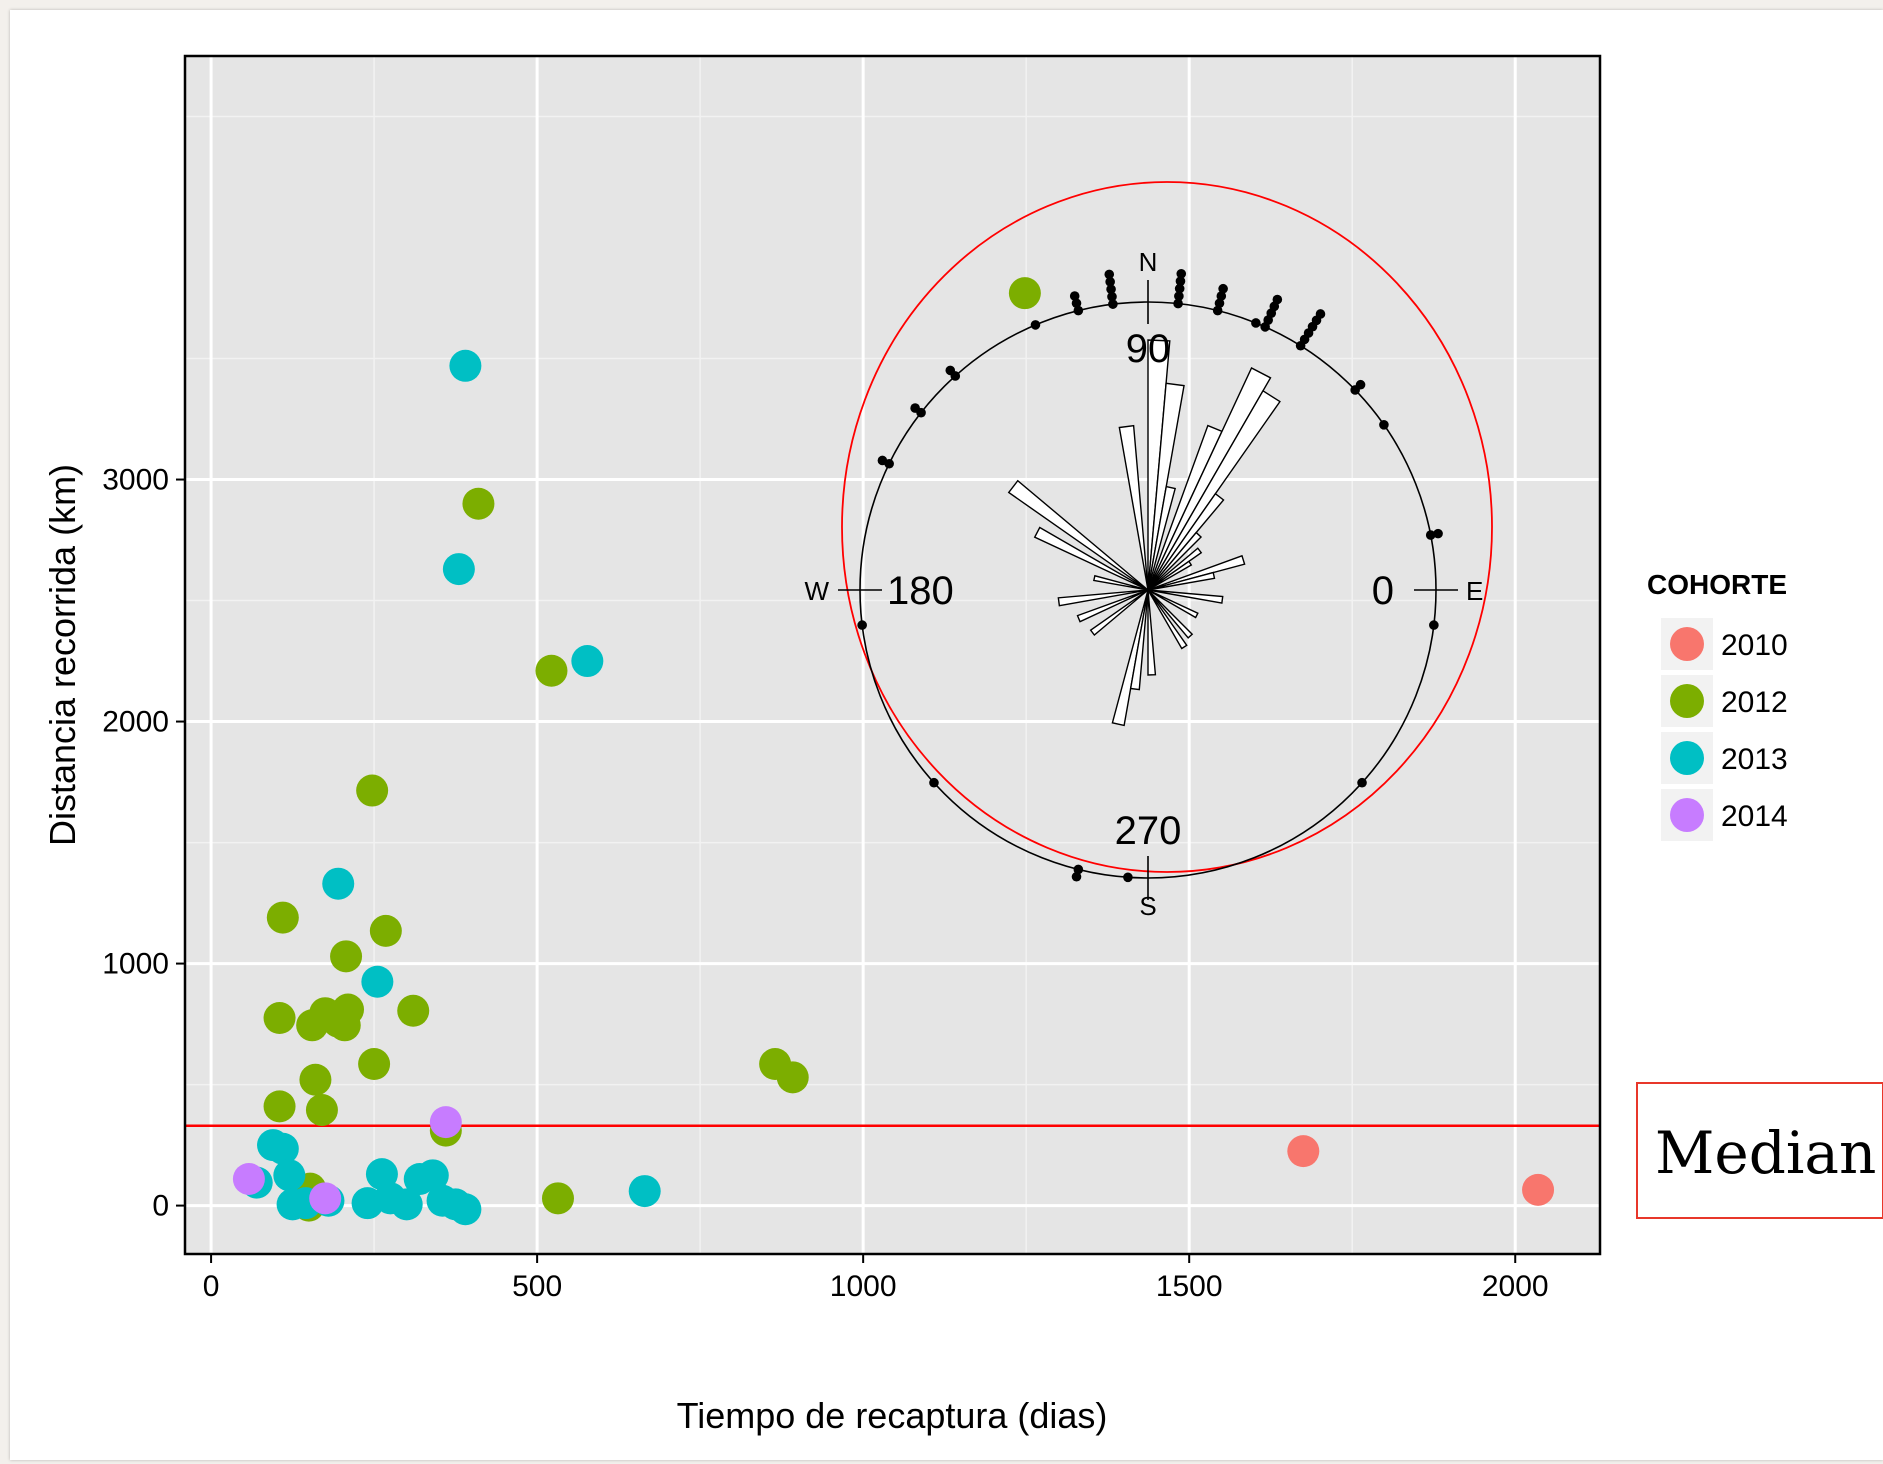  What do you see at coordinates (1754, 645) in the screenshot?
I see `legend-label-2010: 2010` at bounding box center [1754, 645].